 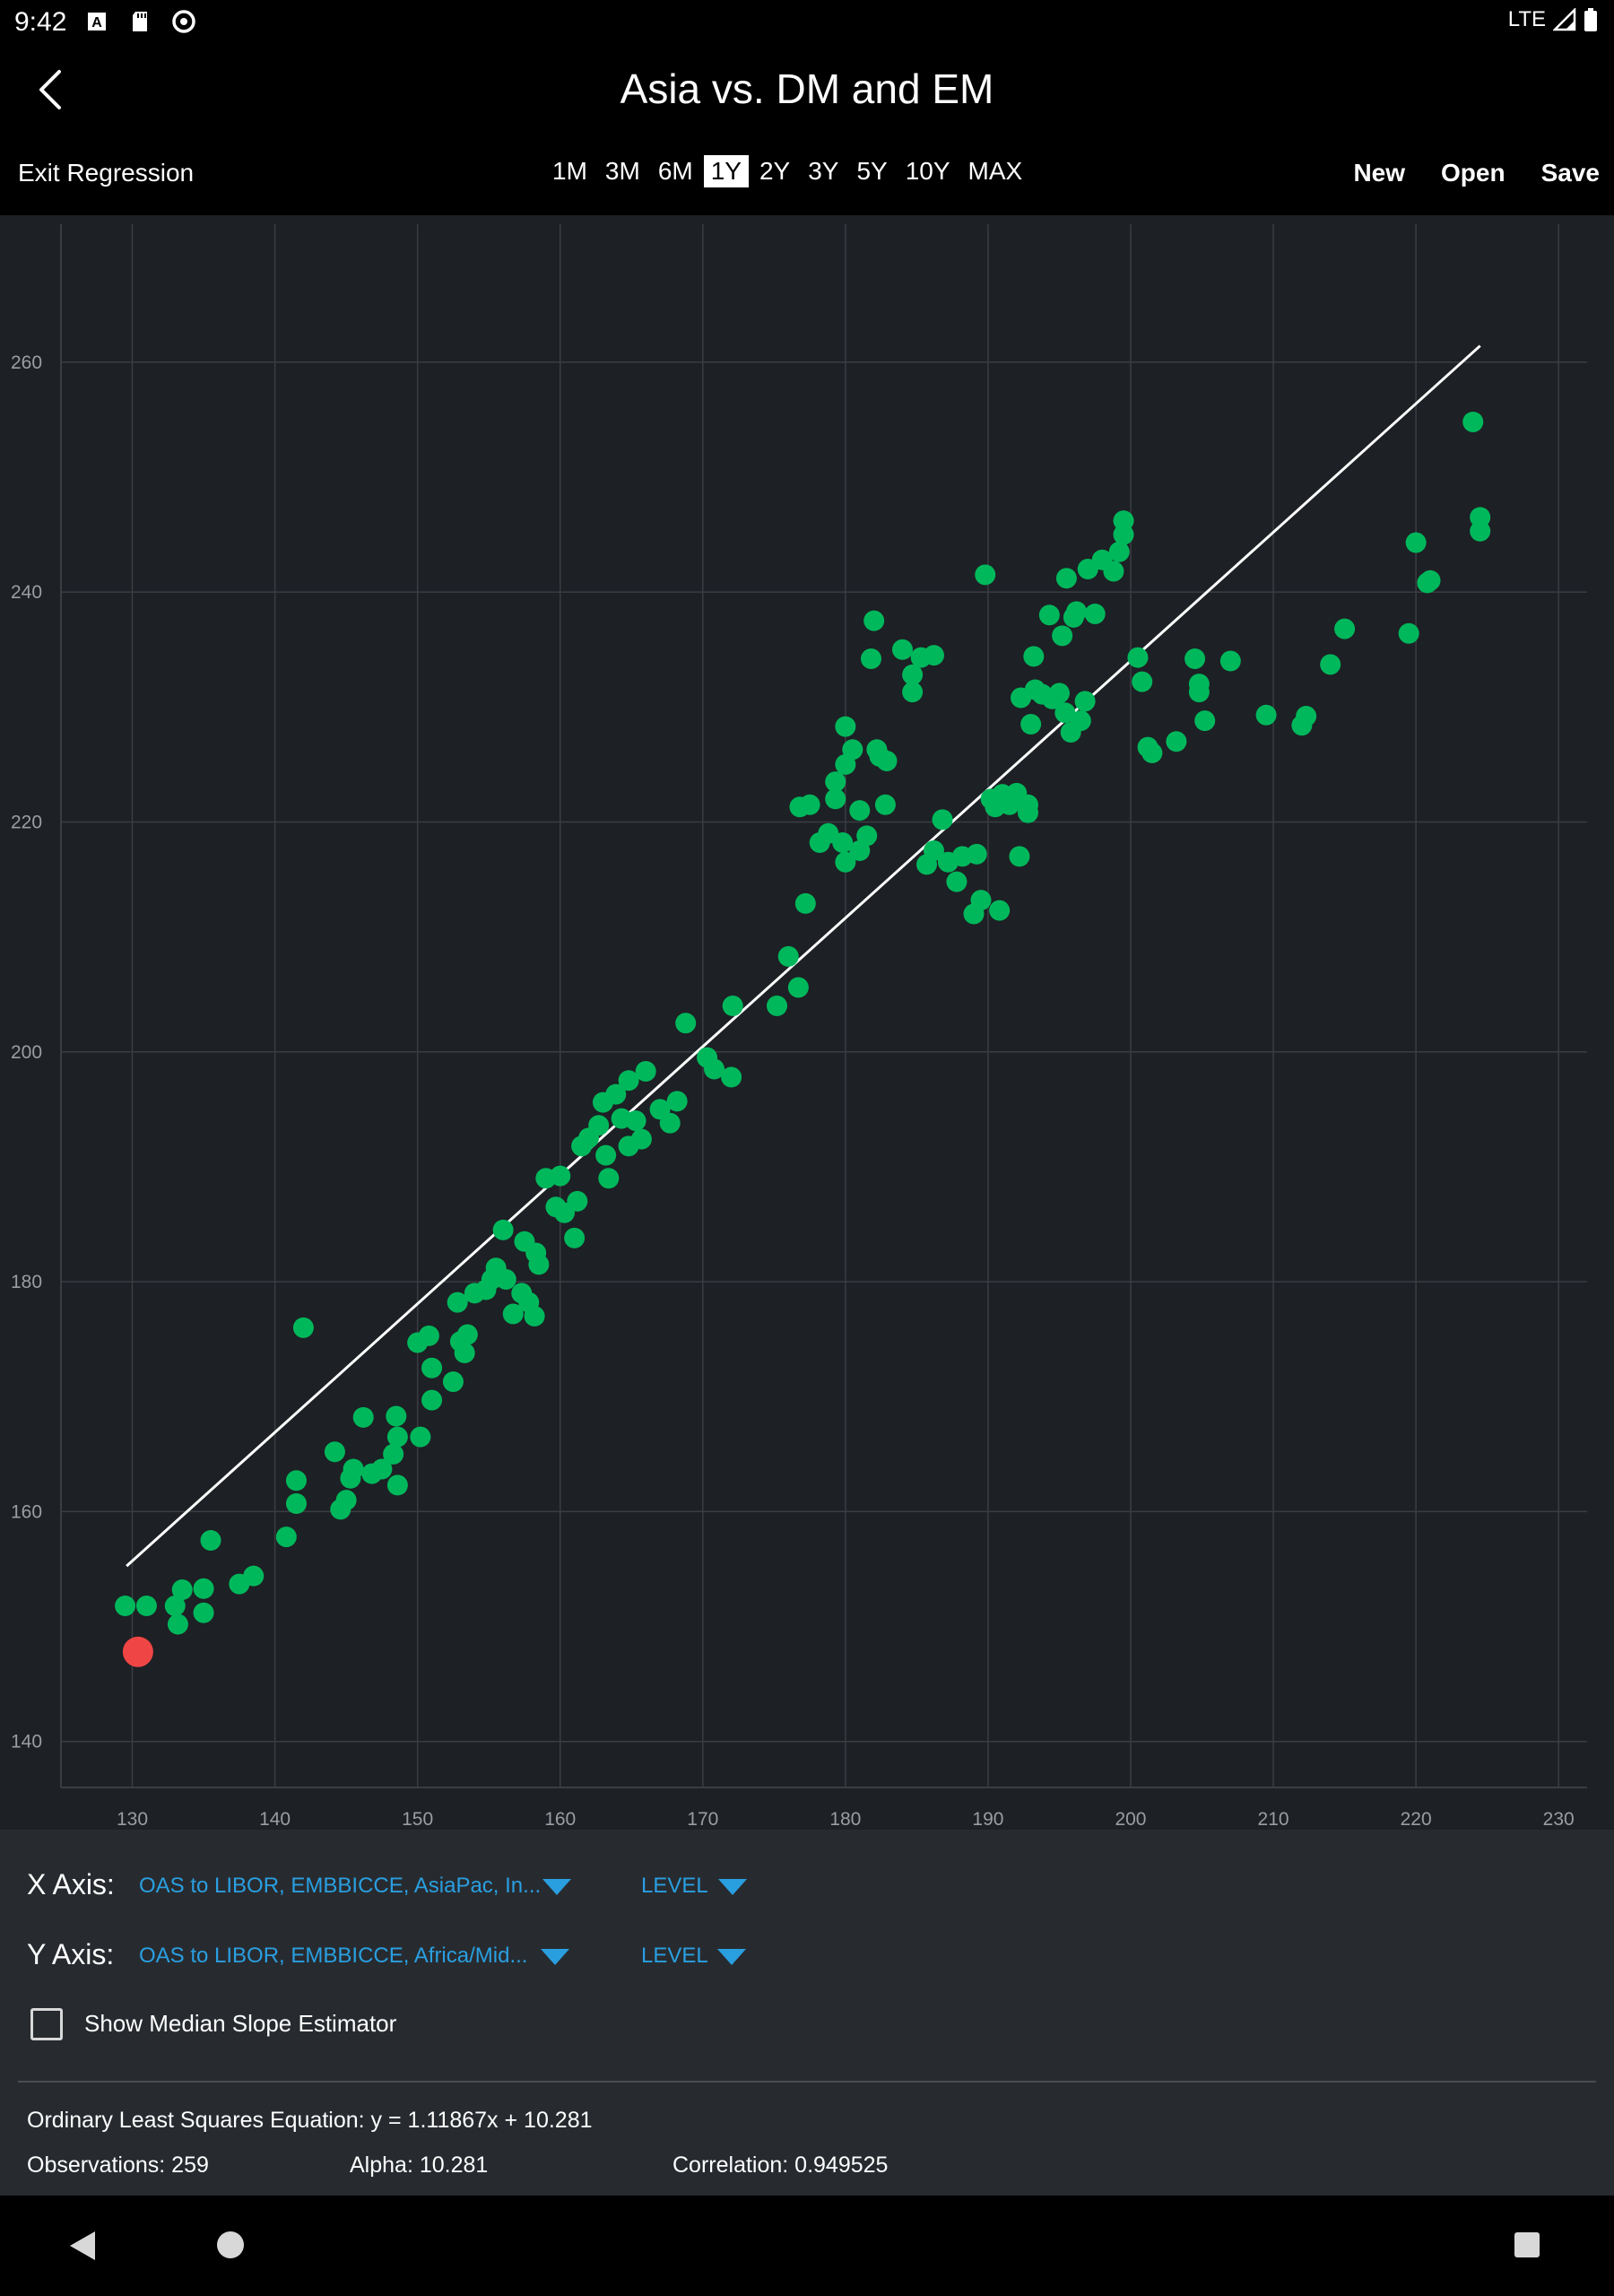 I want to click on new-button: New, so click(x=1379, y=173).